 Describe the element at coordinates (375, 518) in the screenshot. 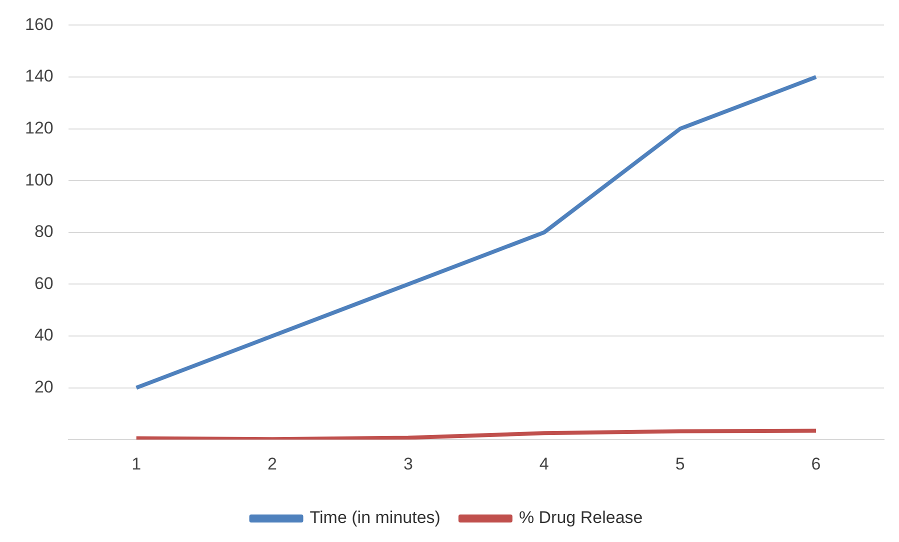

I see `legend-label: Time (in minutes)` at that location.